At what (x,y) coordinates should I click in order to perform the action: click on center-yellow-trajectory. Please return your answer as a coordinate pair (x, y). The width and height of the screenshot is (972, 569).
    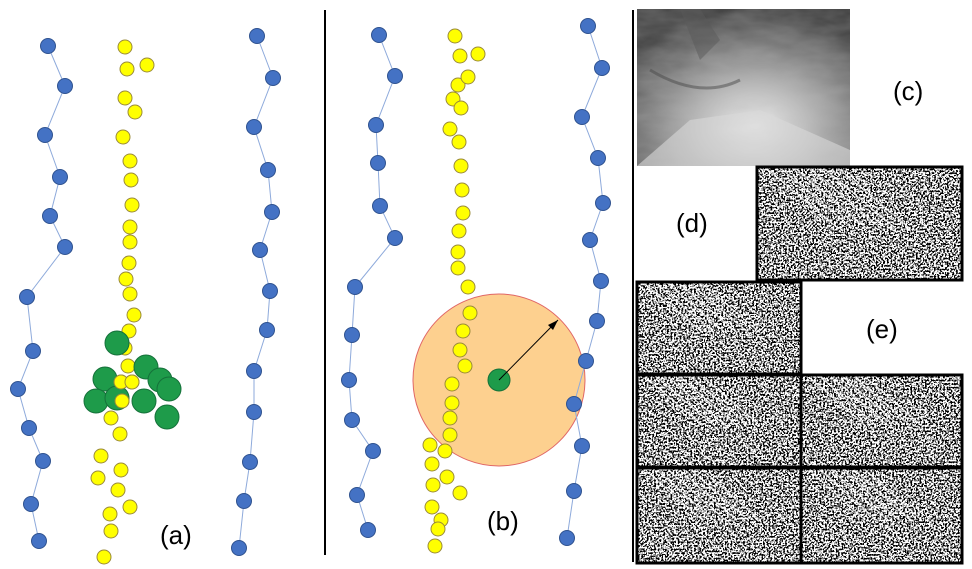
    Looking at the image, I should click on (122, 302).